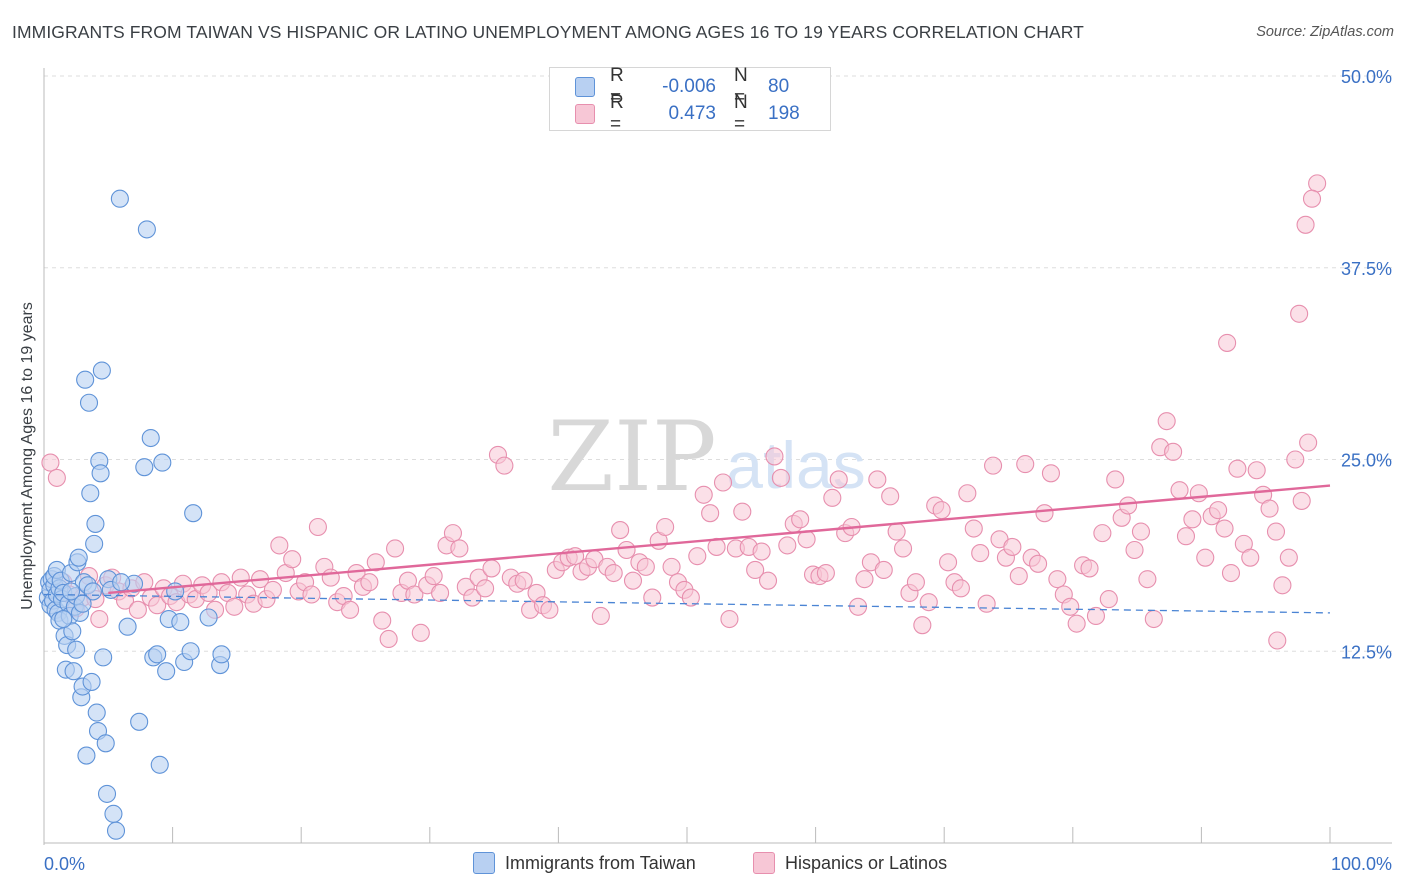 The width and height of the screenshot is (1406, 892). I want to click on legend-swatch-hispanic, so click(764, 863).